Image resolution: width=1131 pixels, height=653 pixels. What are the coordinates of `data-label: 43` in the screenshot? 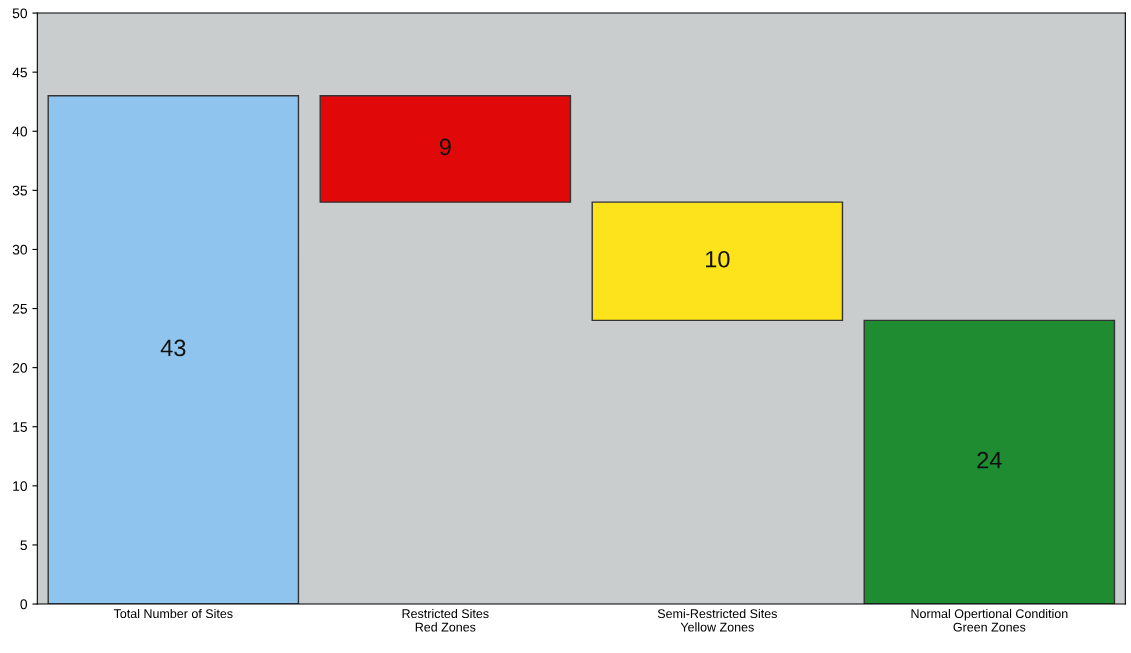 It's located at (173, 348).